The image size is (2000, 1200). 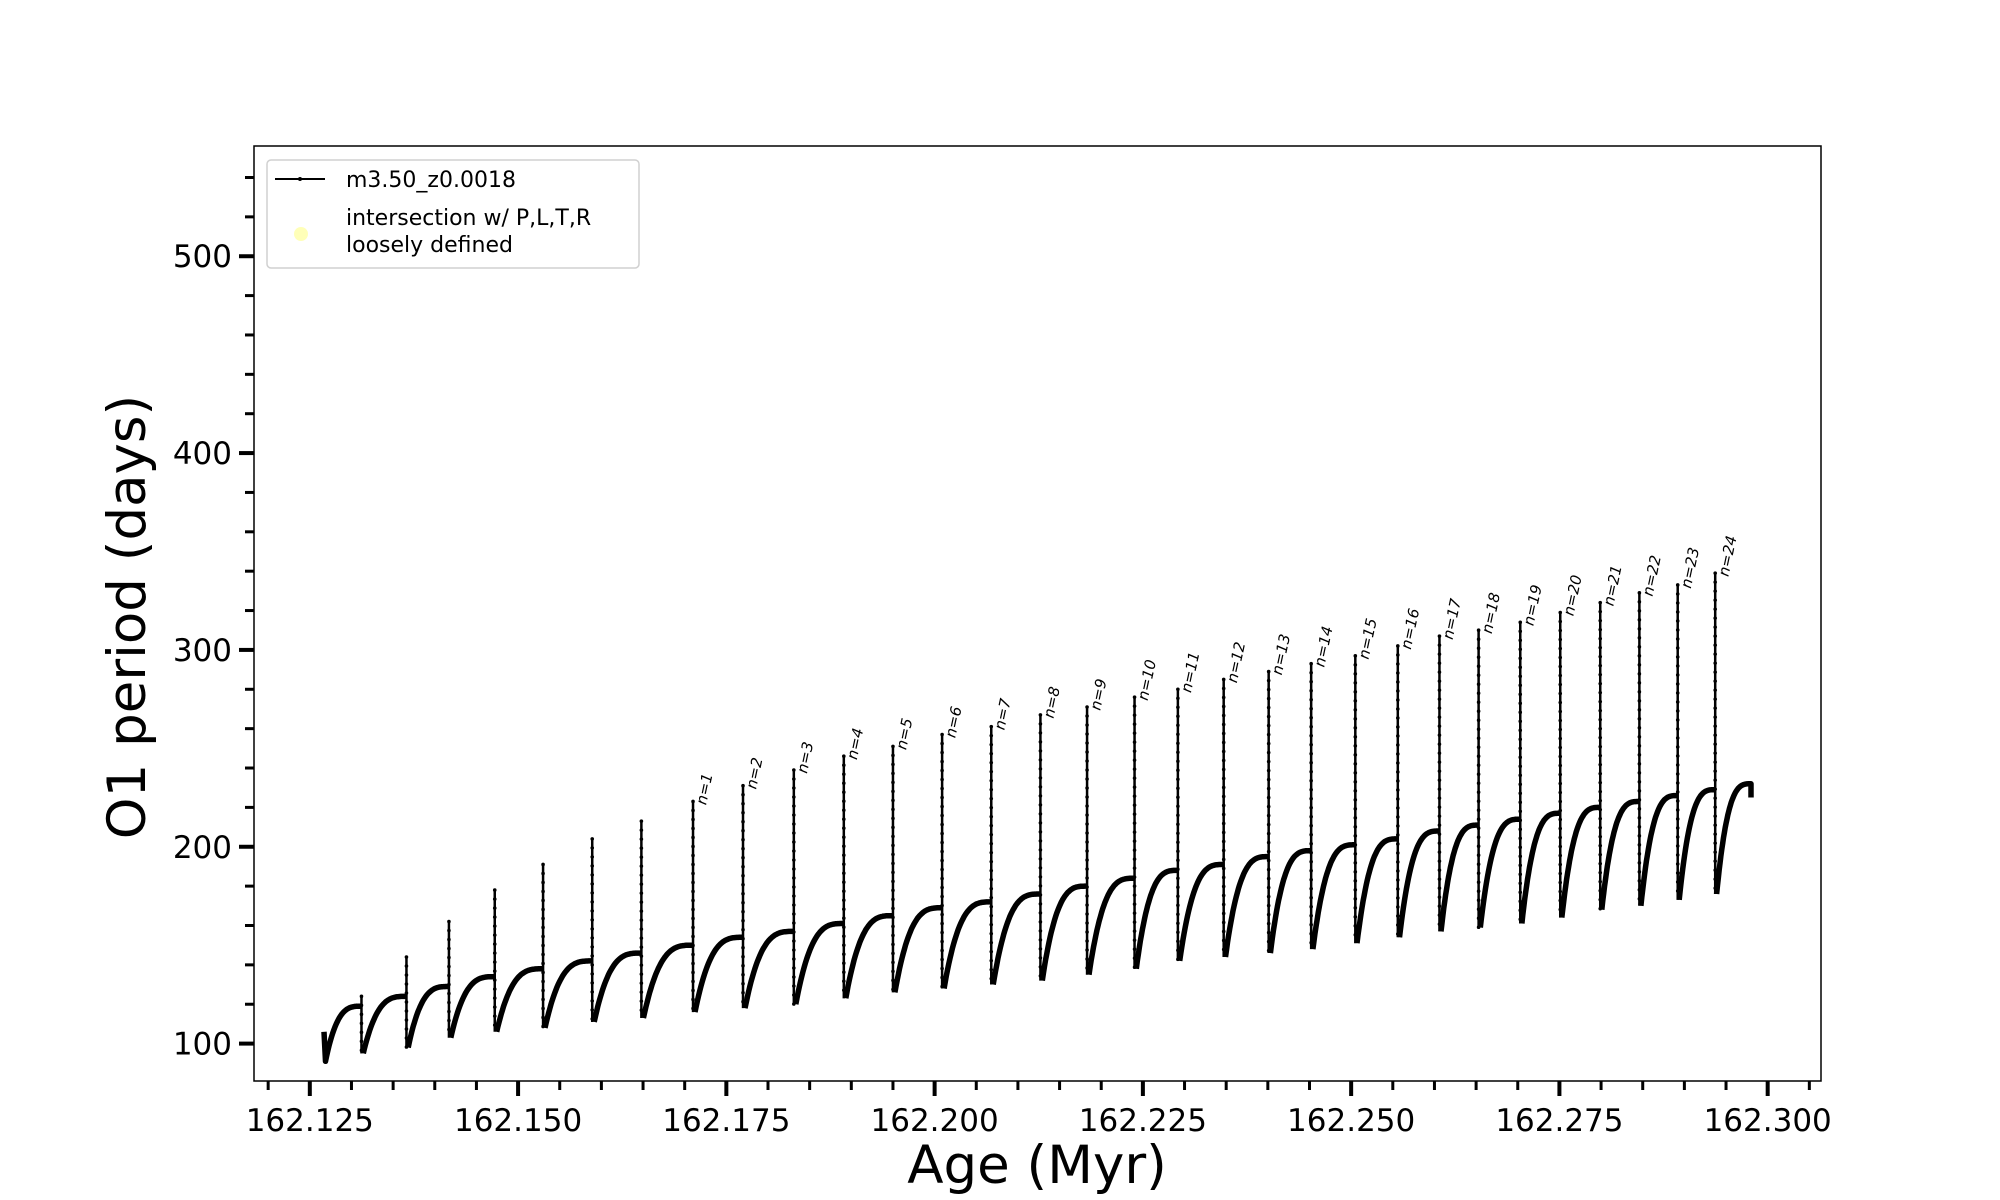 I want to click on y-axis-title: O1 period (days), so click(x=127, y=617).